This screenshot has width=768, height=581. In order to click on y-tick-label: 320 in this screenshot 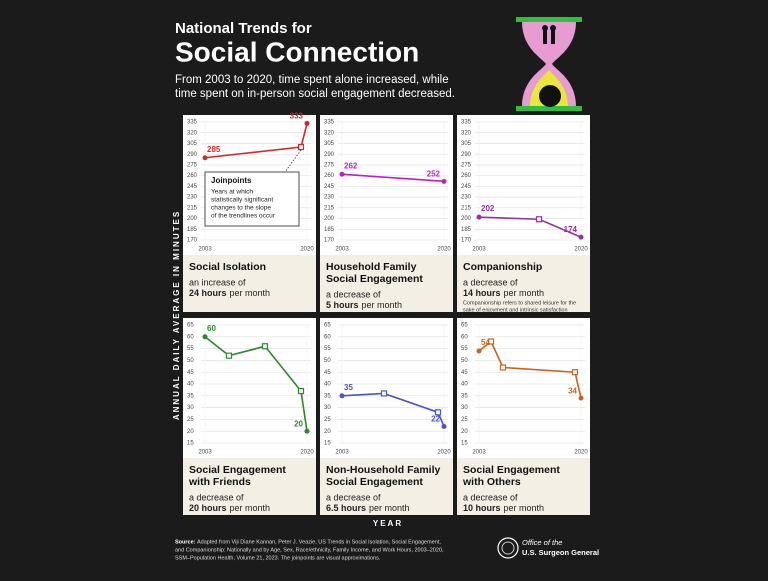, I will do `click(466, 133)`.